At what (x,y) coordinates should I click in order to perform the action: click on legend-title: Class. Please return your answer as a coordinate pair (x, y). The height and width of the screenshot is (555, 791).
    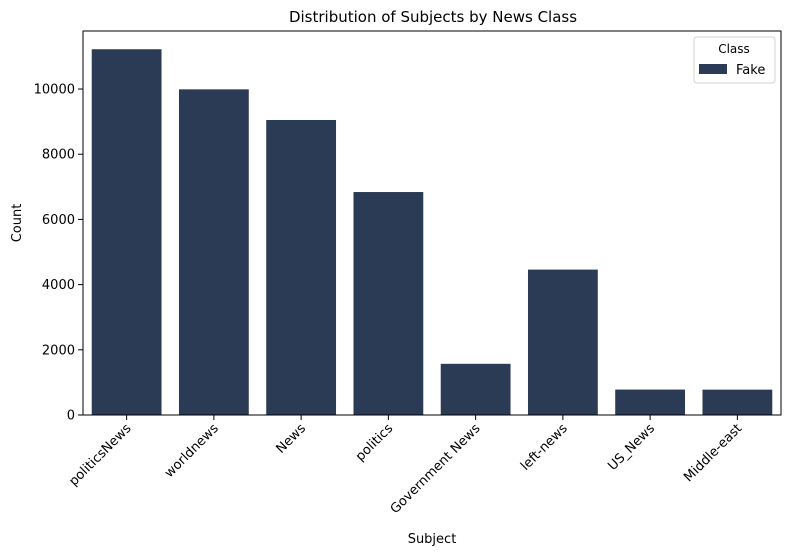
    Looking at the image, I should click on (734, 49).